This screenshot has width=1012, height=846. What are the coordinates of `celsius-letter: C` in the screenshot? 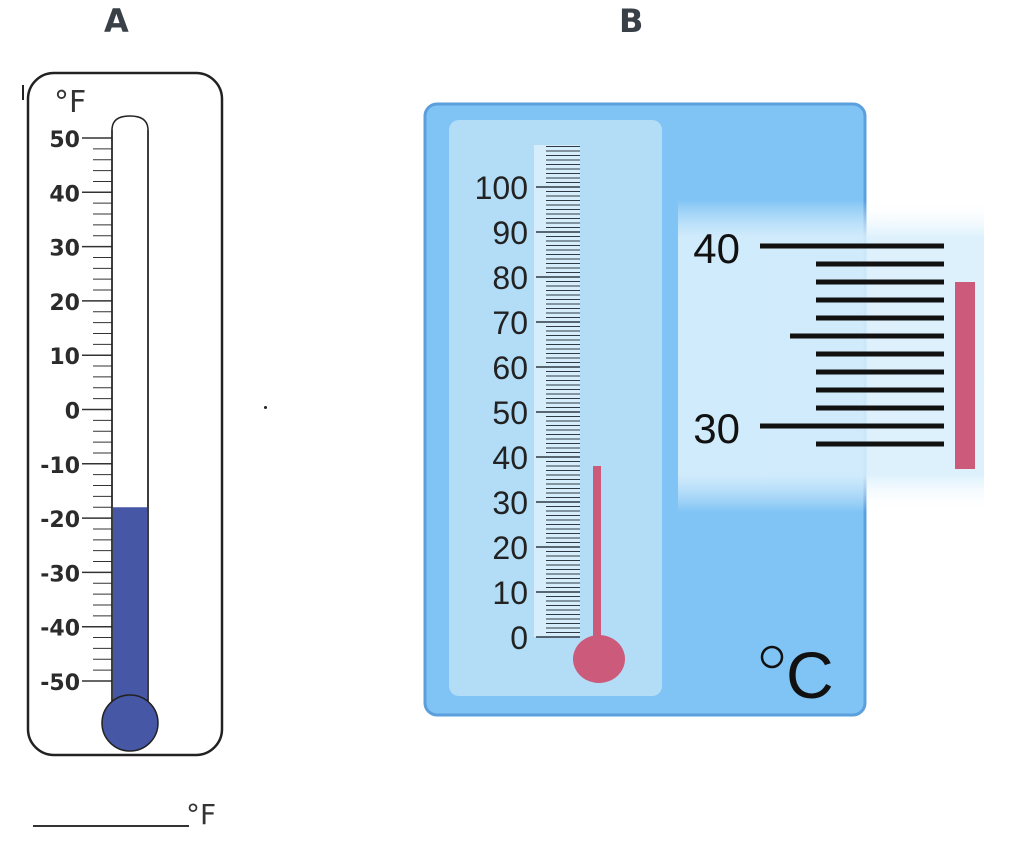 It's located at (810, 675).